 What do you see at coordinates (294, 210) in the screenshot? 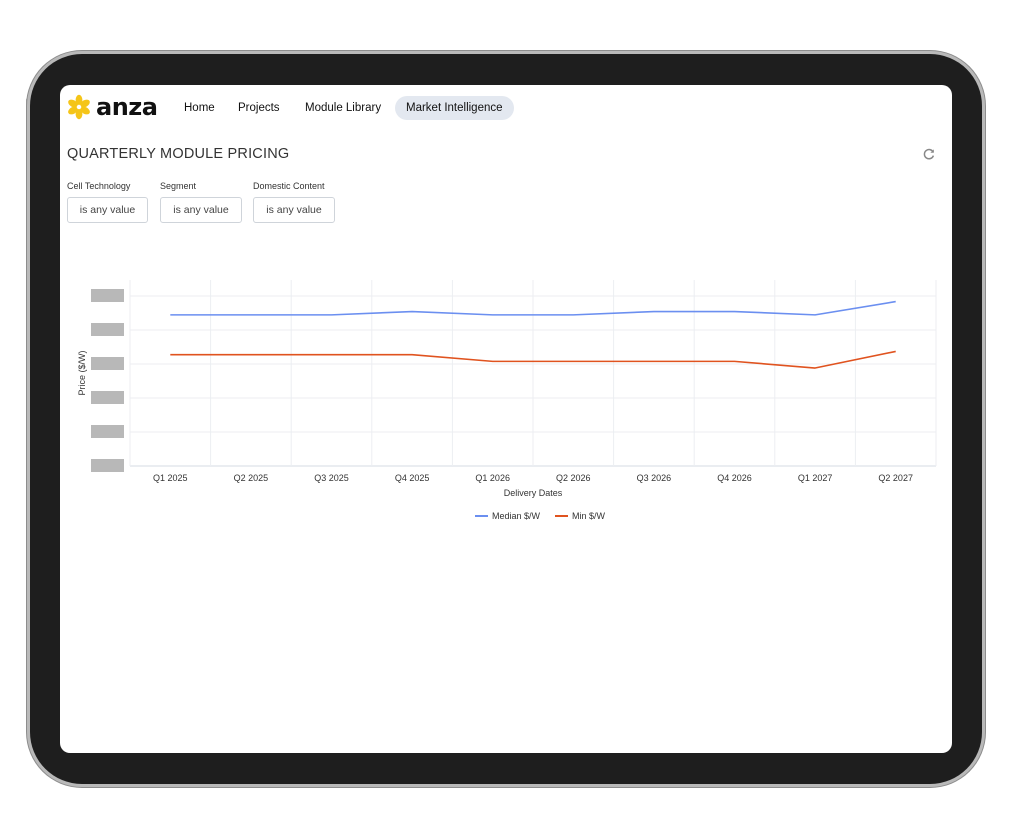
I see `filter-domestic-content: is any value` at bounding box center [294, 210].